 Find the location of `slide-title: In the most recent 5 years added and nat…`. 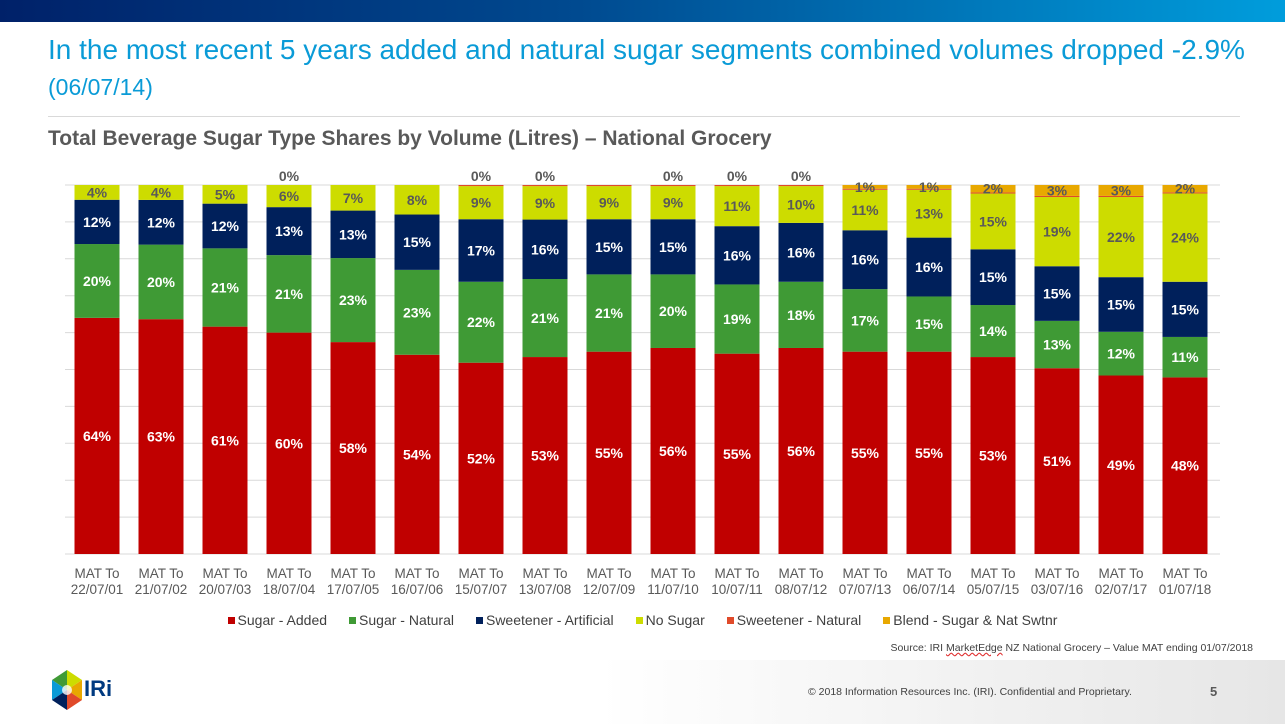

slide-title: In the most recent 5 years added and nat… is located at coordinates (648, 68).